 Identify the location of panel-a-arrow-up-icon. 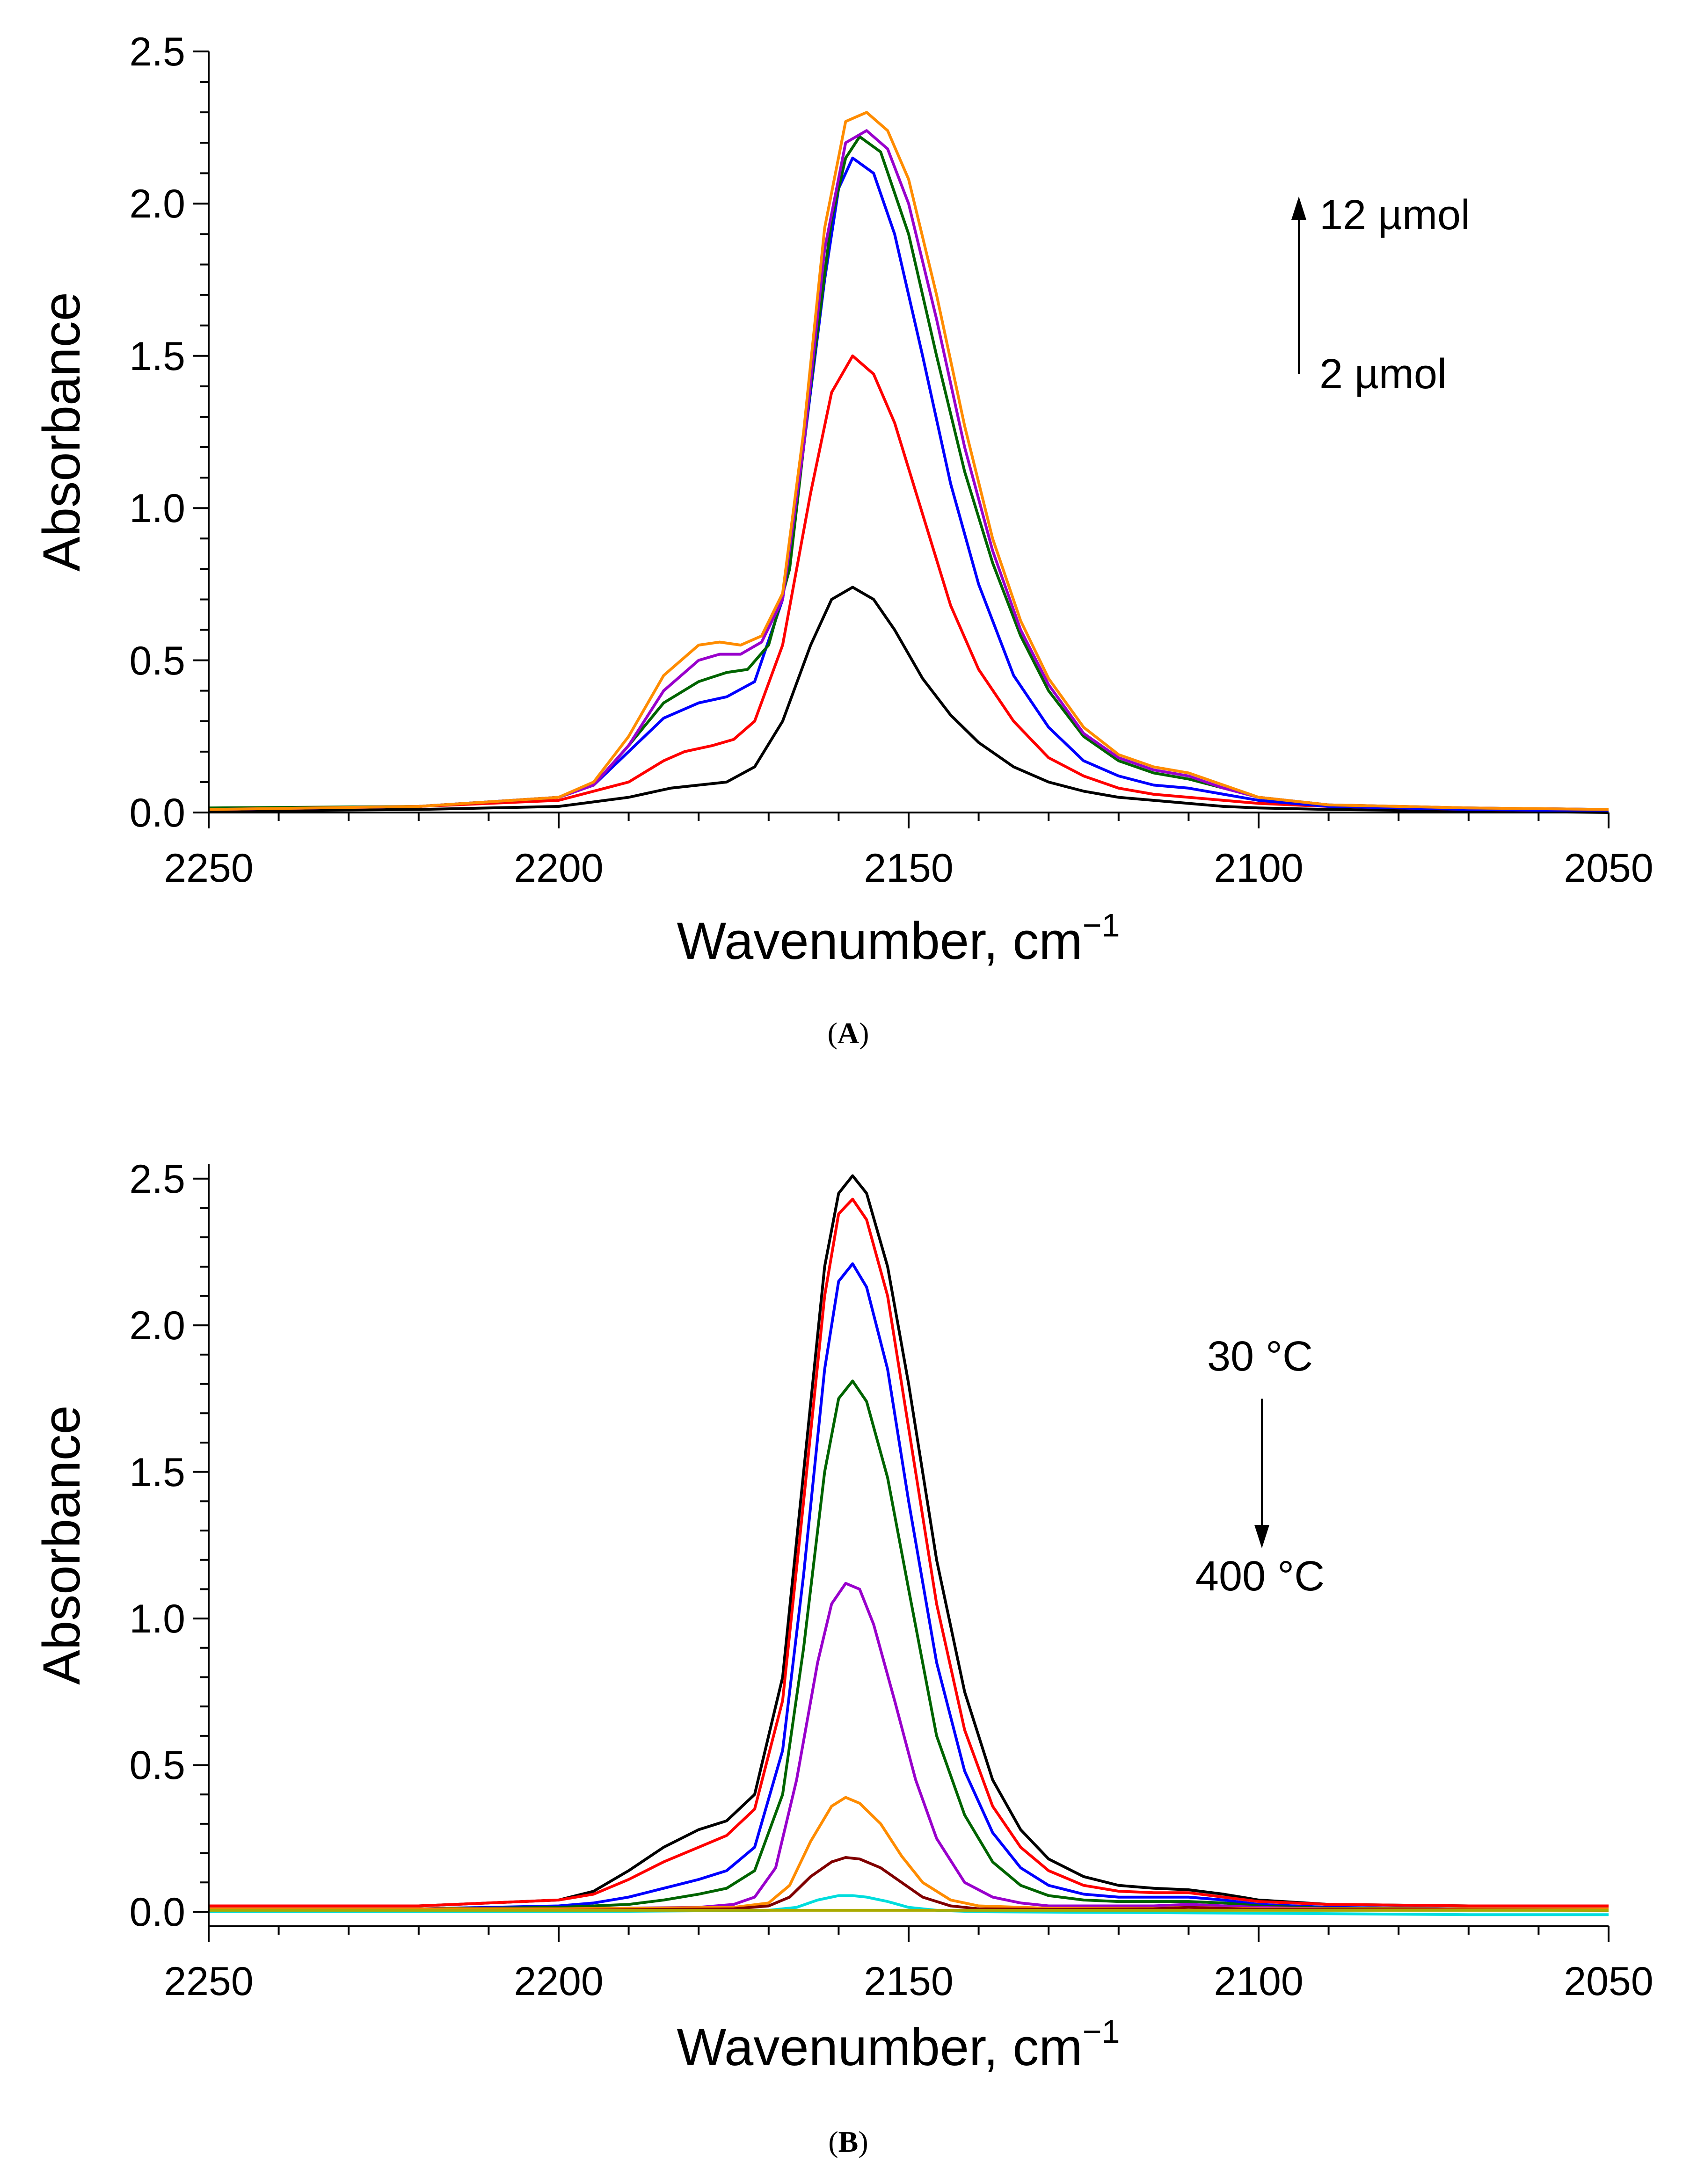
(1298, 208).